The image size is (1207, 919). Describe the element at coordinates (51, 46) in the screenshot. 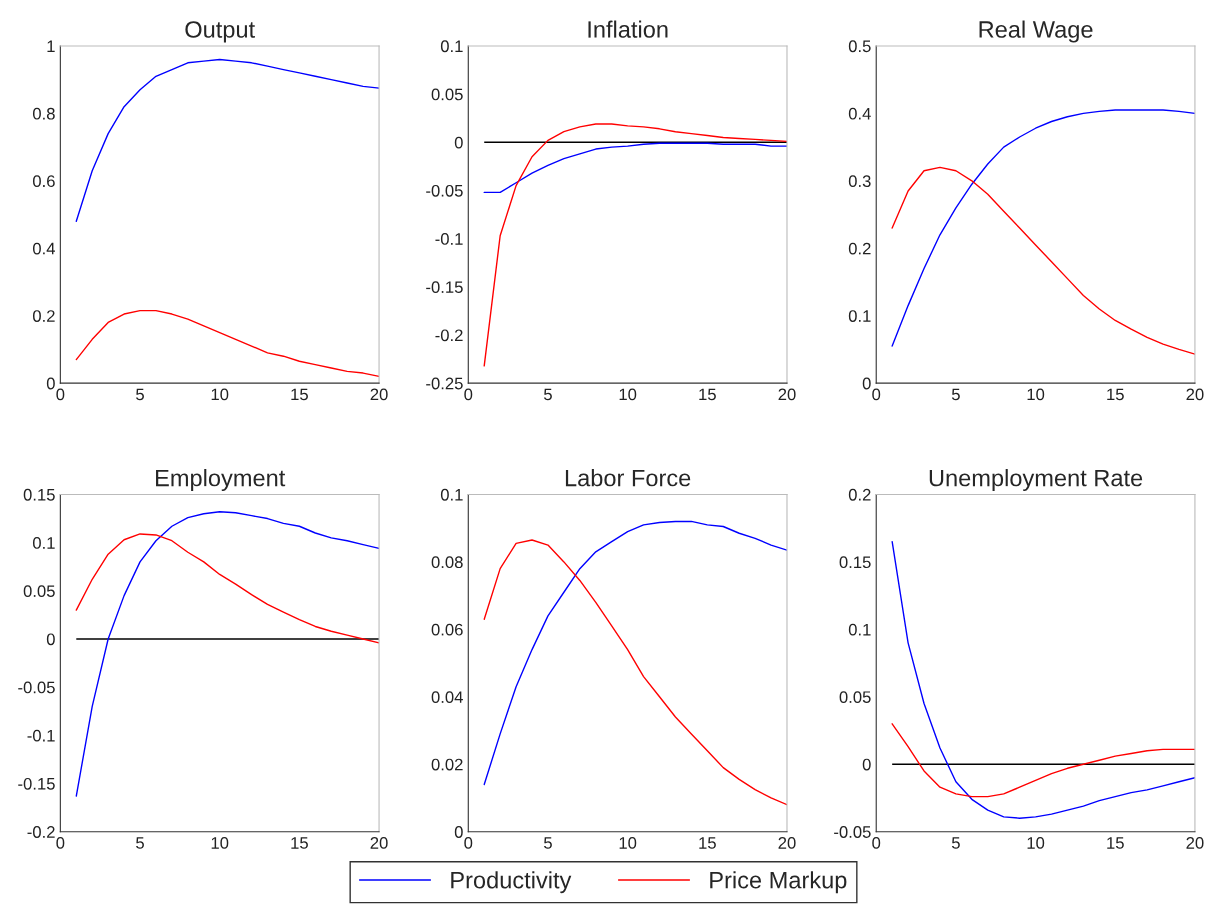

I see `y-tick-label: 1` at that location.